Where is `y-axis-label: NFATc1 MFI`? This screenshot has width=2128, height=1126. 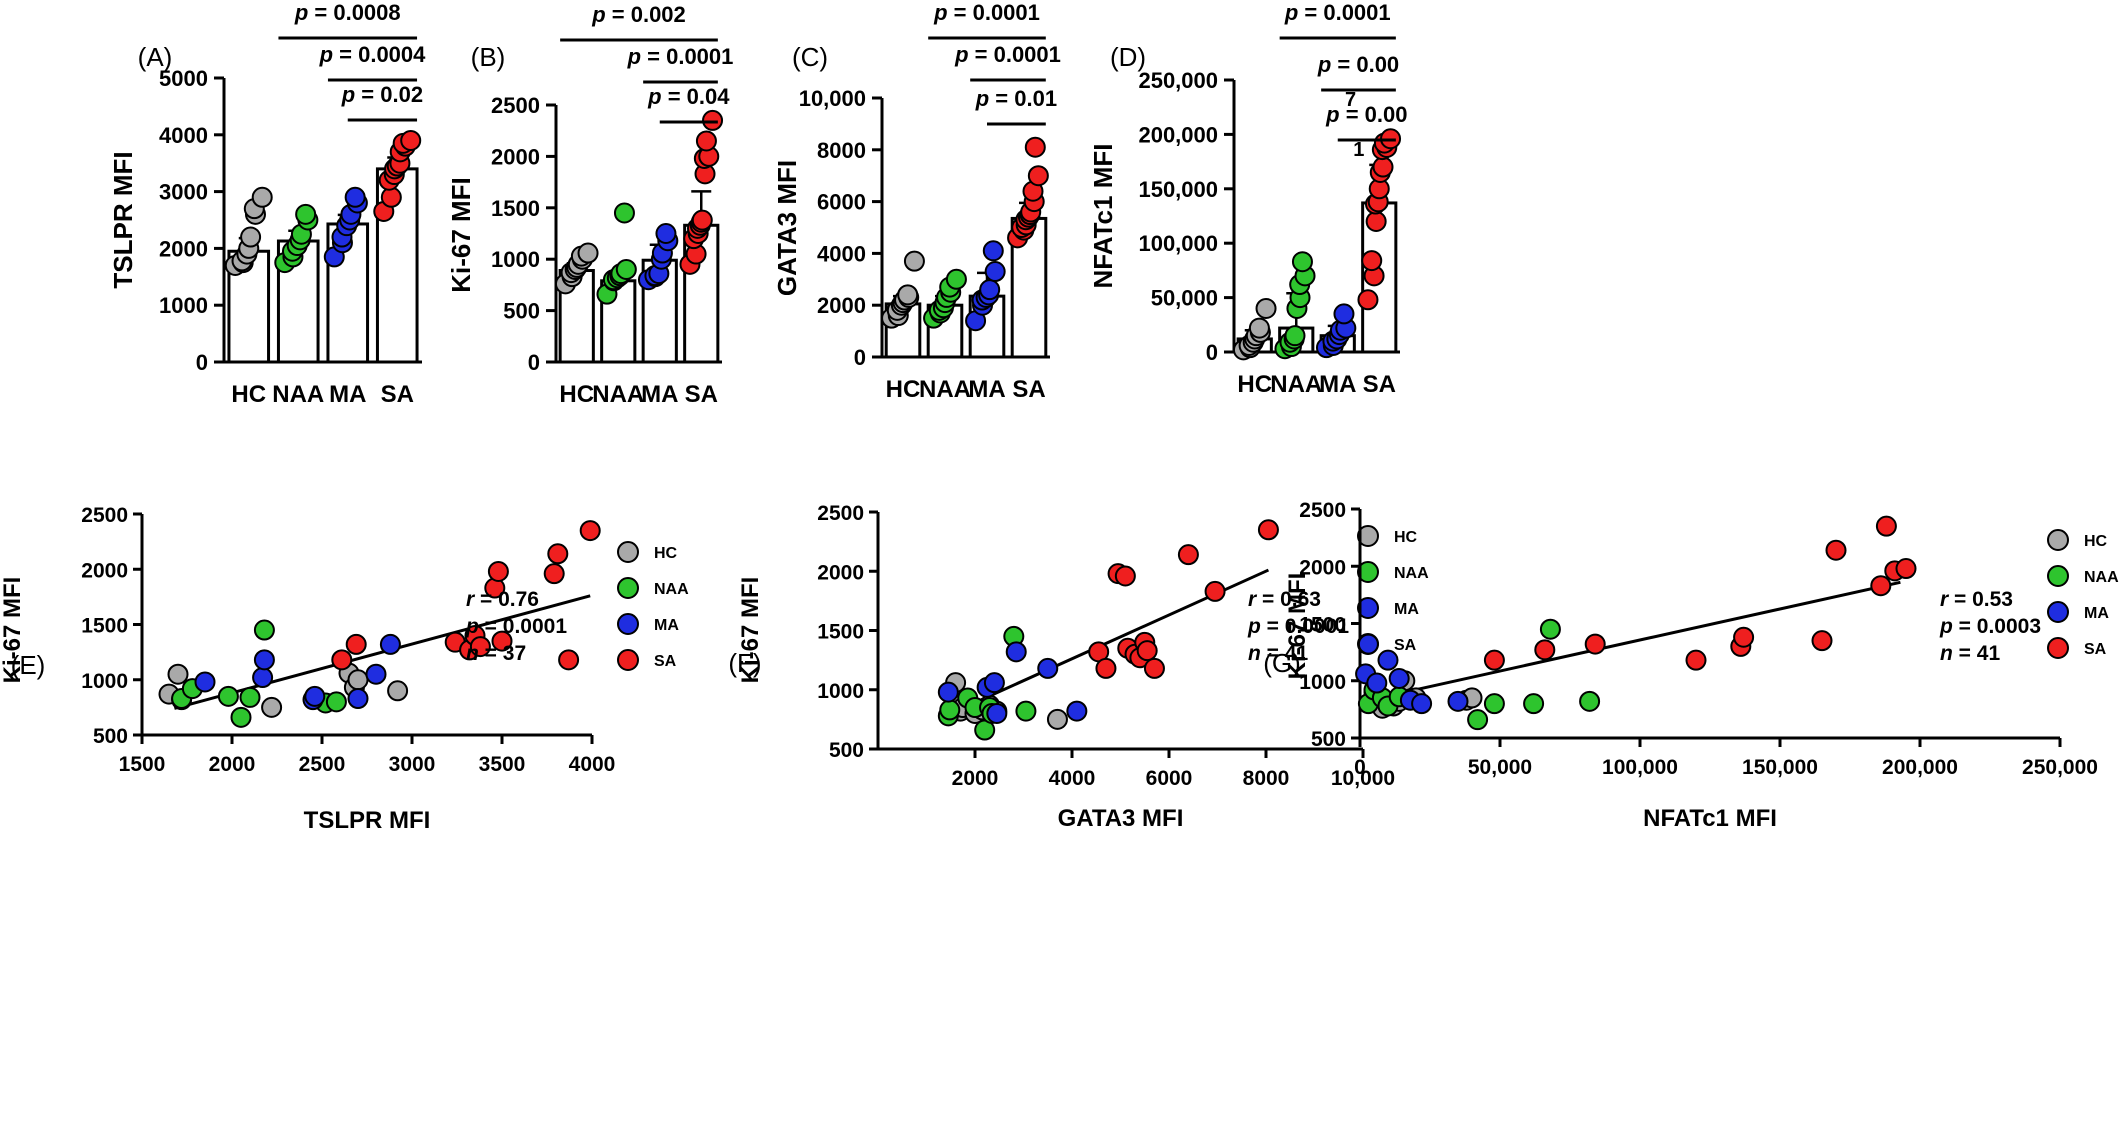 y-axis-label: NFATc1 MFI is located at coordinates (1103, 216).